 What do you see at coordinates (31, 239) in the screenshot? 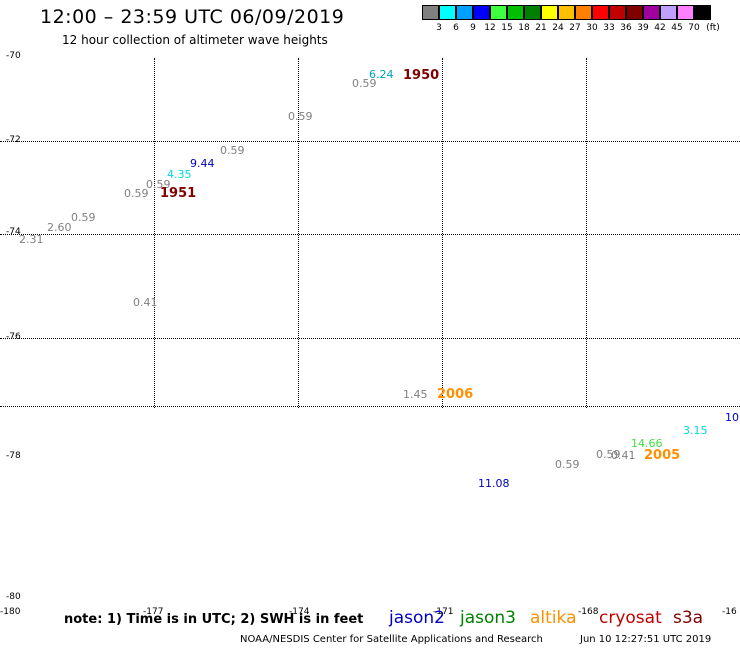
I see `wave-height-obs: 2.31` at bounding box center [31, 239].